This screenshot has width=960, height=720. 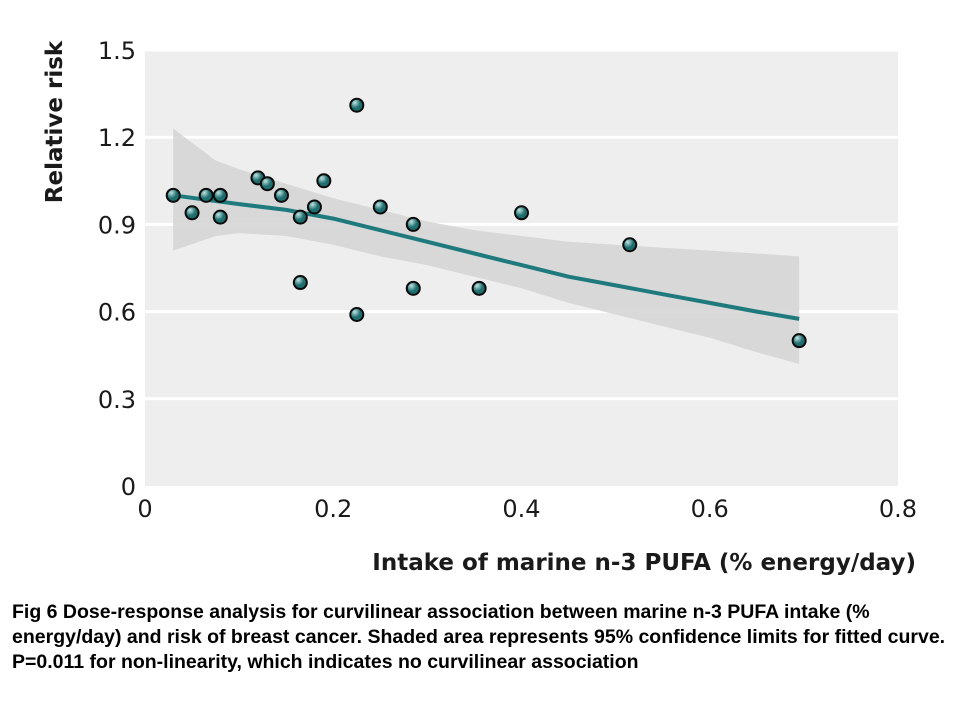 What do you see at coordinates (486, 257) in the screenshot?
I see `fitted-curve` at bounding box center [486, 257].